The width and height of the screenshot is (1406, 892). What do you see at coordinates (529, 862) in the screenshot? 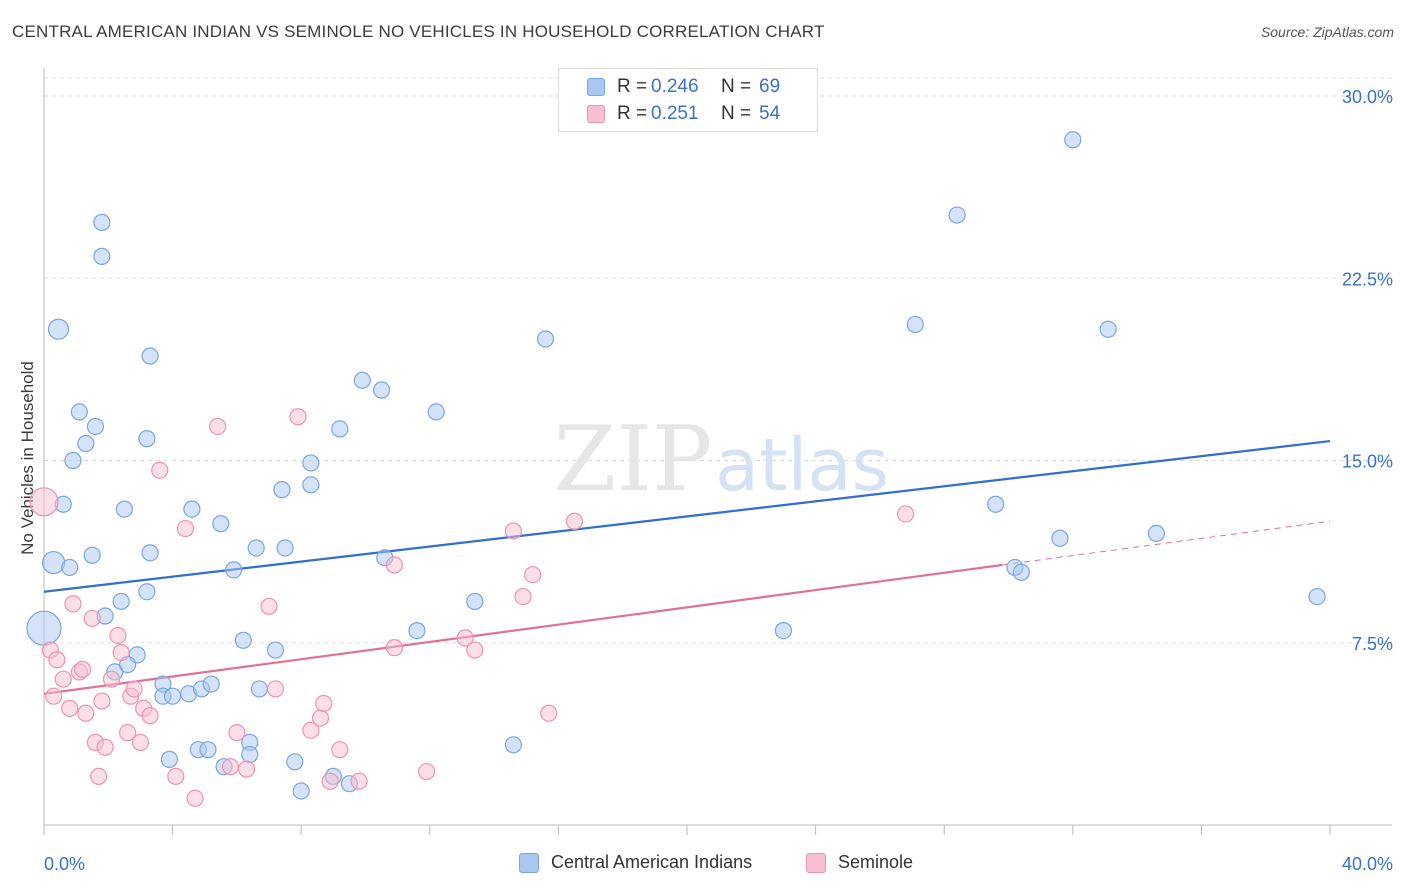
I see `series-swatch-blue` at bounding box center [529, 862].